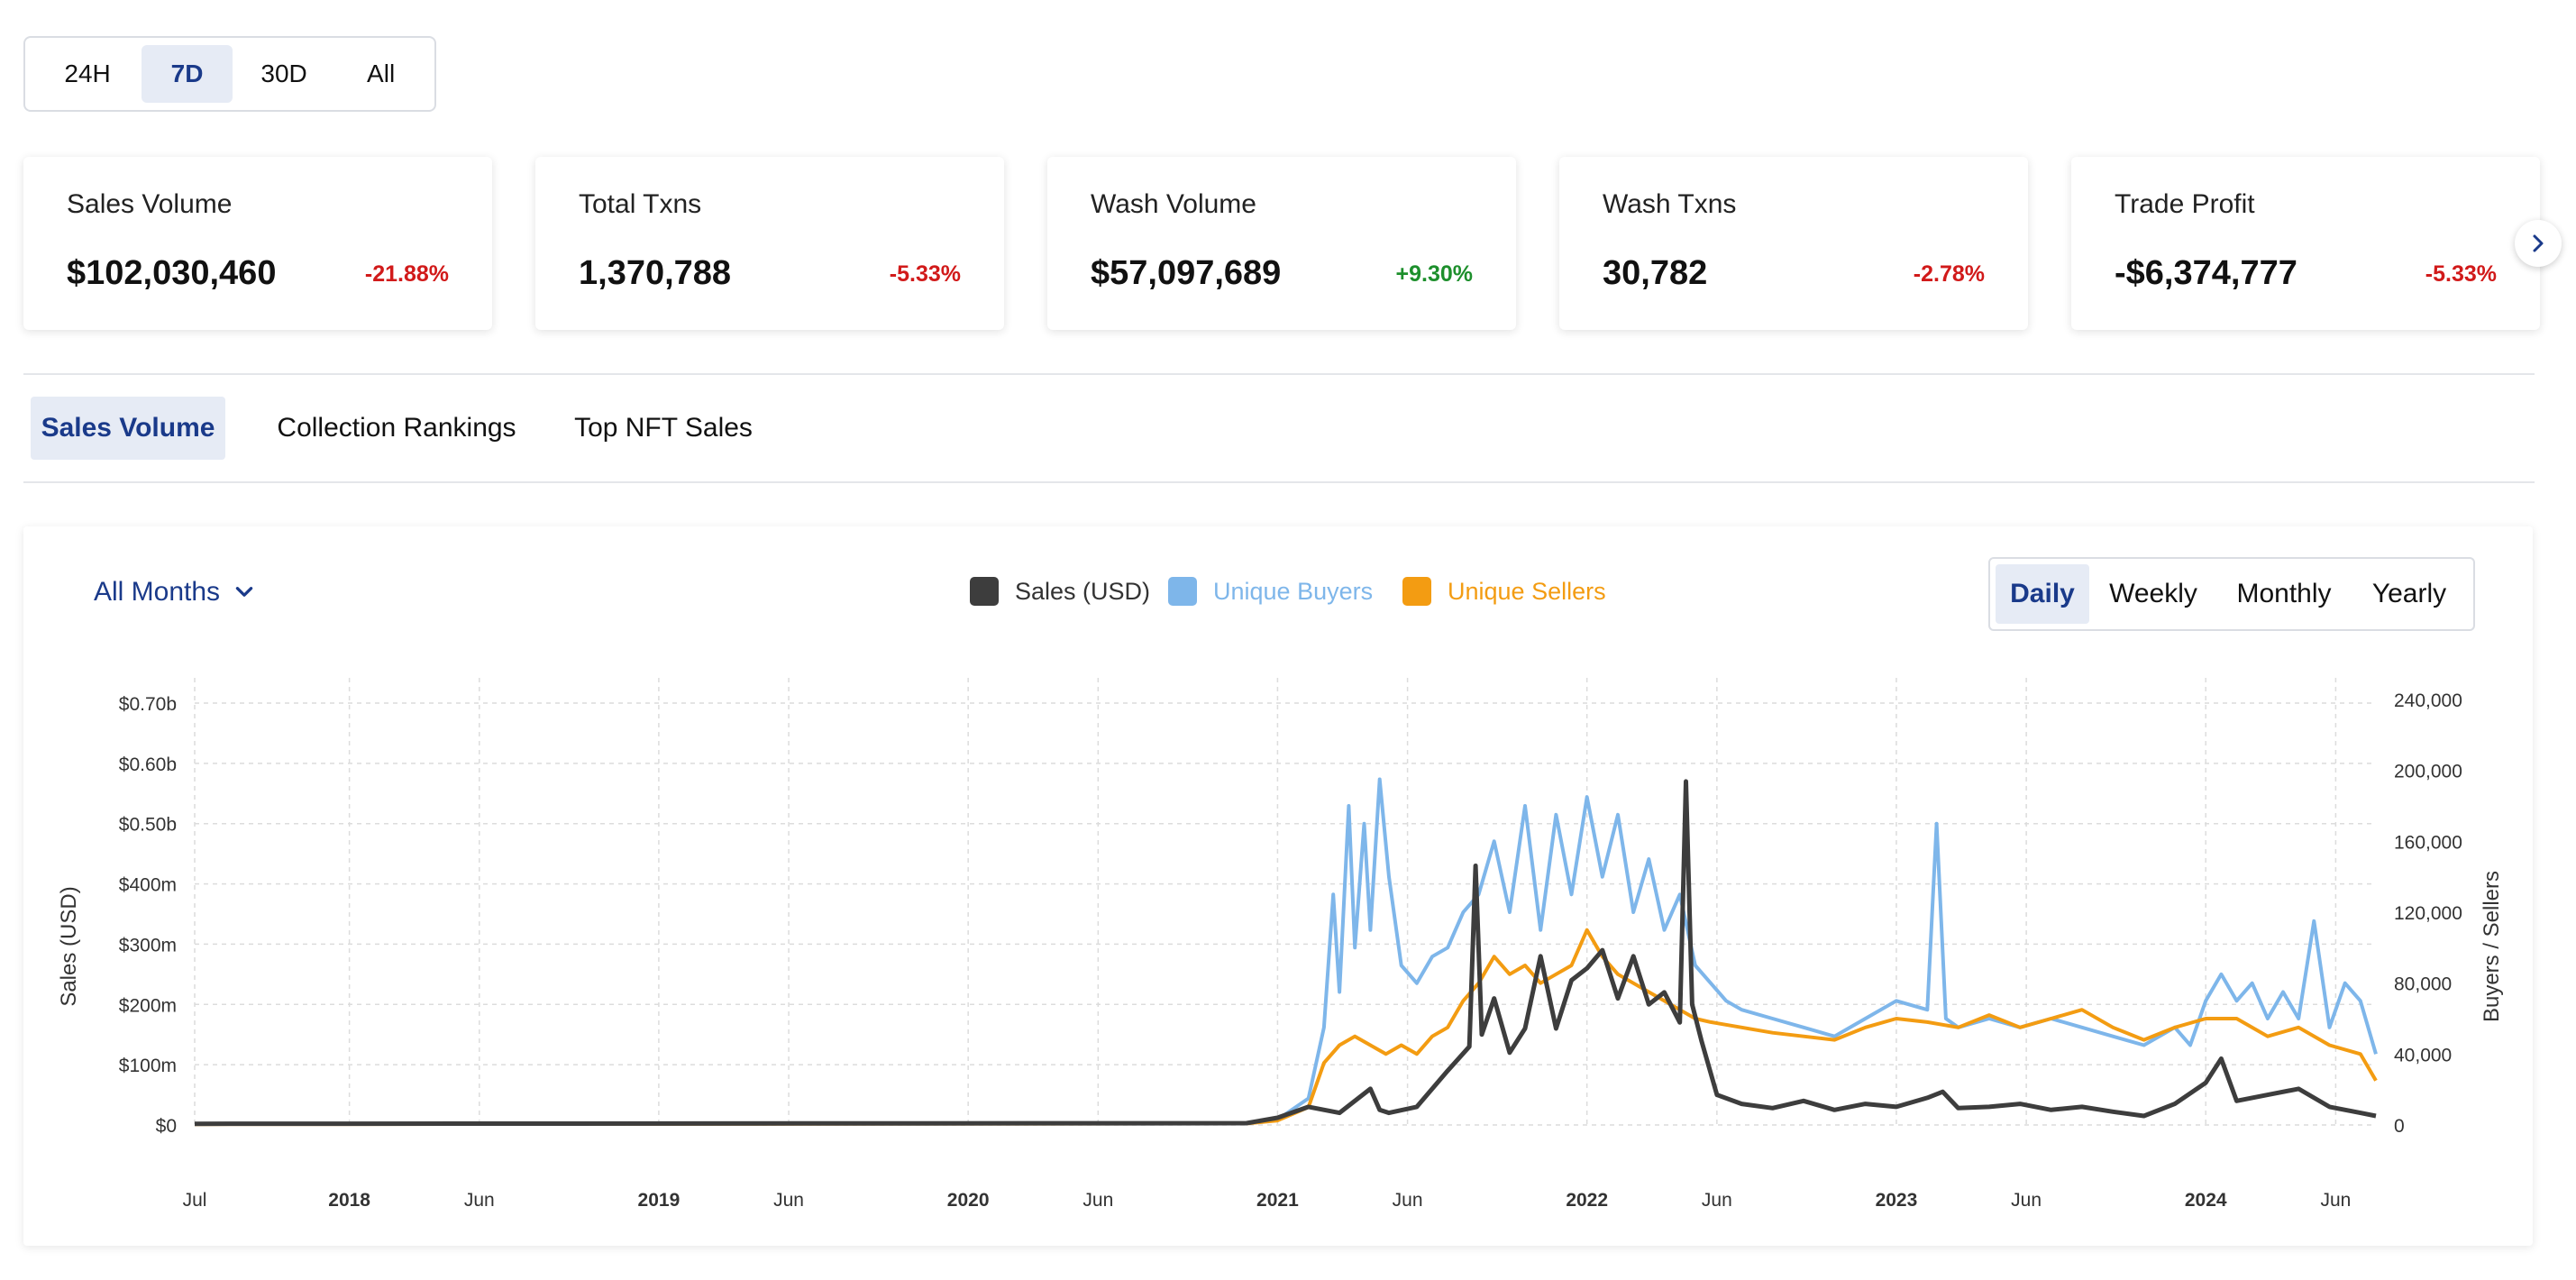  I want to click on card-value: -$6,374,777, so click(2206, 273).